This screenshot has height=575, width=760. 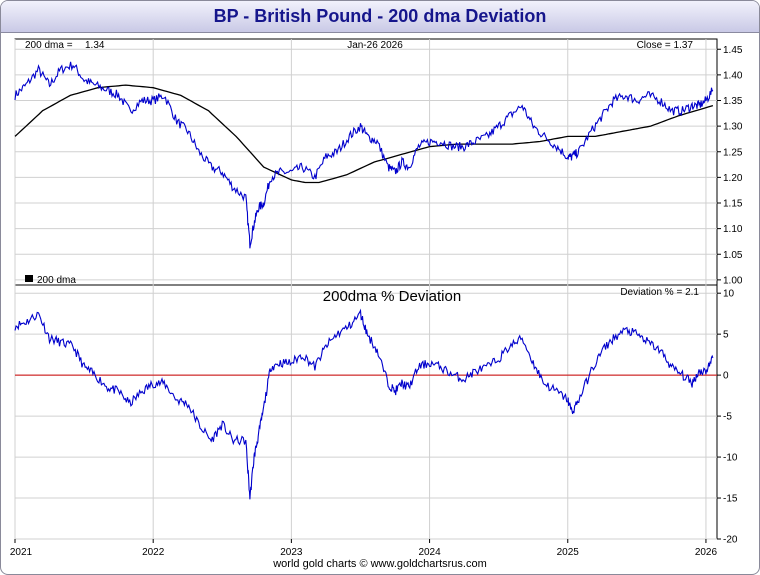 I want to click on x-tick-label: 2026, so click(x=706, y=552).